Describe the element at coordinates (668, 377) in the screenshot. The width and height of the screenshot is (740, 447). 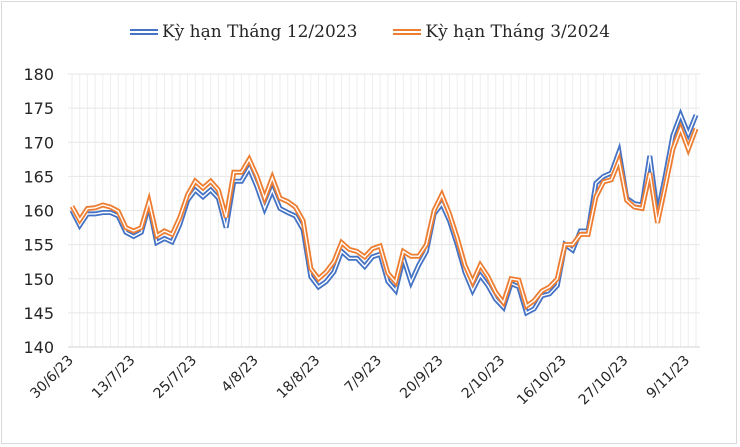
I see `x-tick-label: 9/11/23` at that location.